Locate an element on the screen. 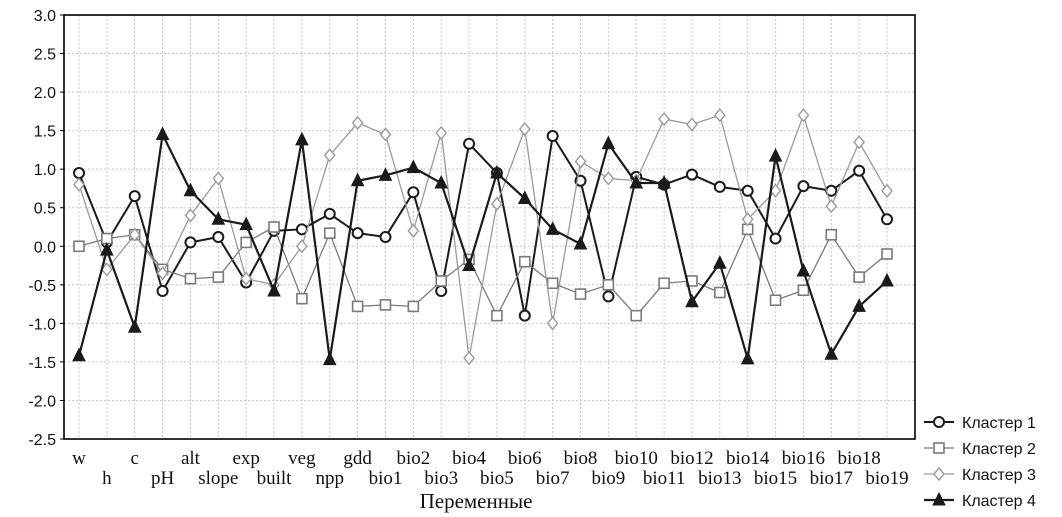  x-tick-label: bio4 is located at coordinates (469, 458).